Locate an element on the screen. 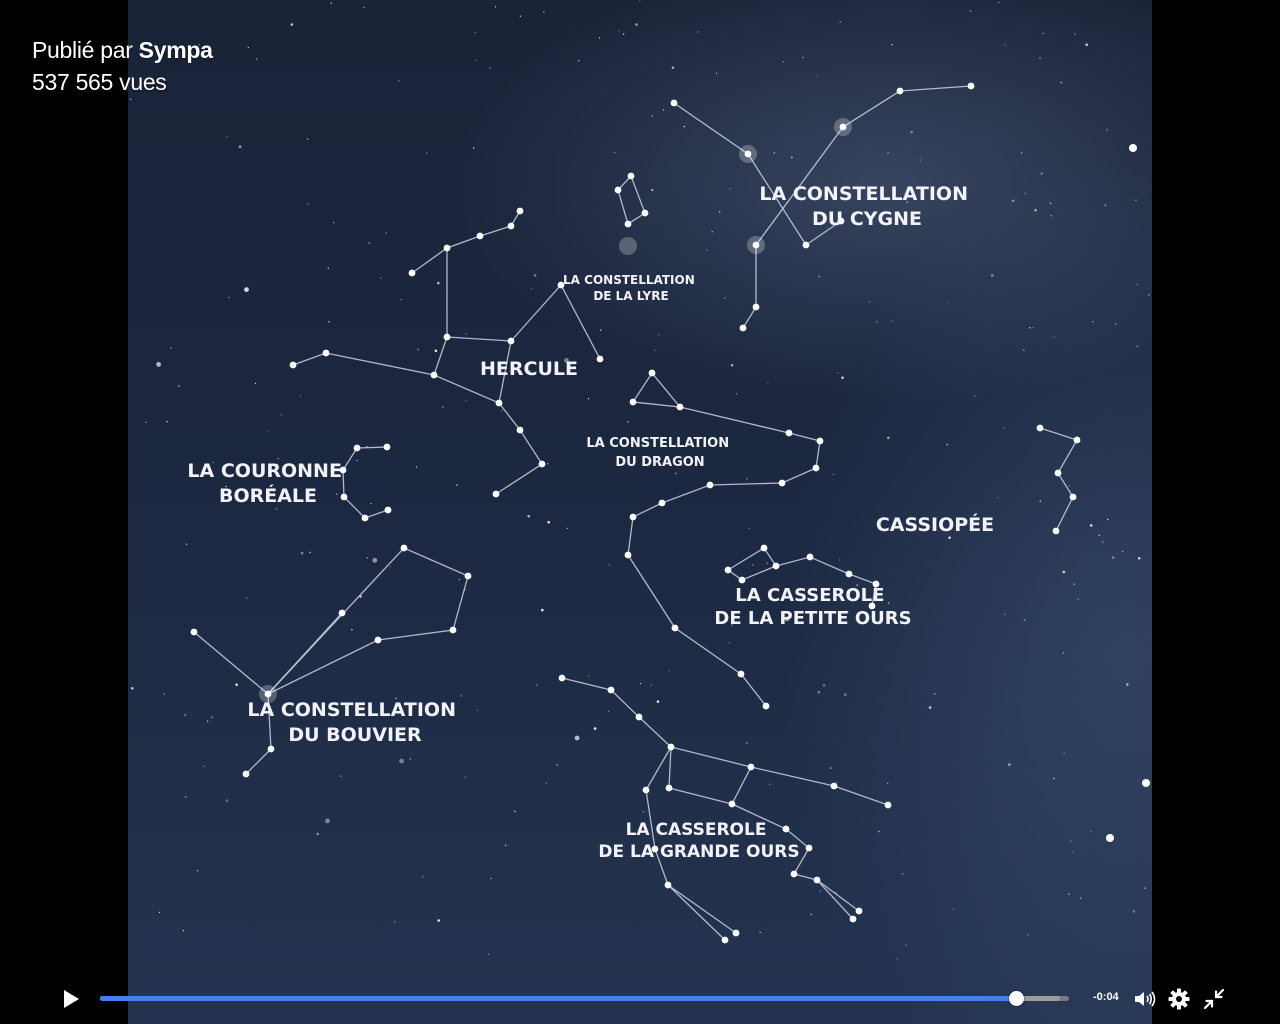 This screenshot has height=1024, width=1280. player-controls: -0:04 is located at coordinates (640, 999).